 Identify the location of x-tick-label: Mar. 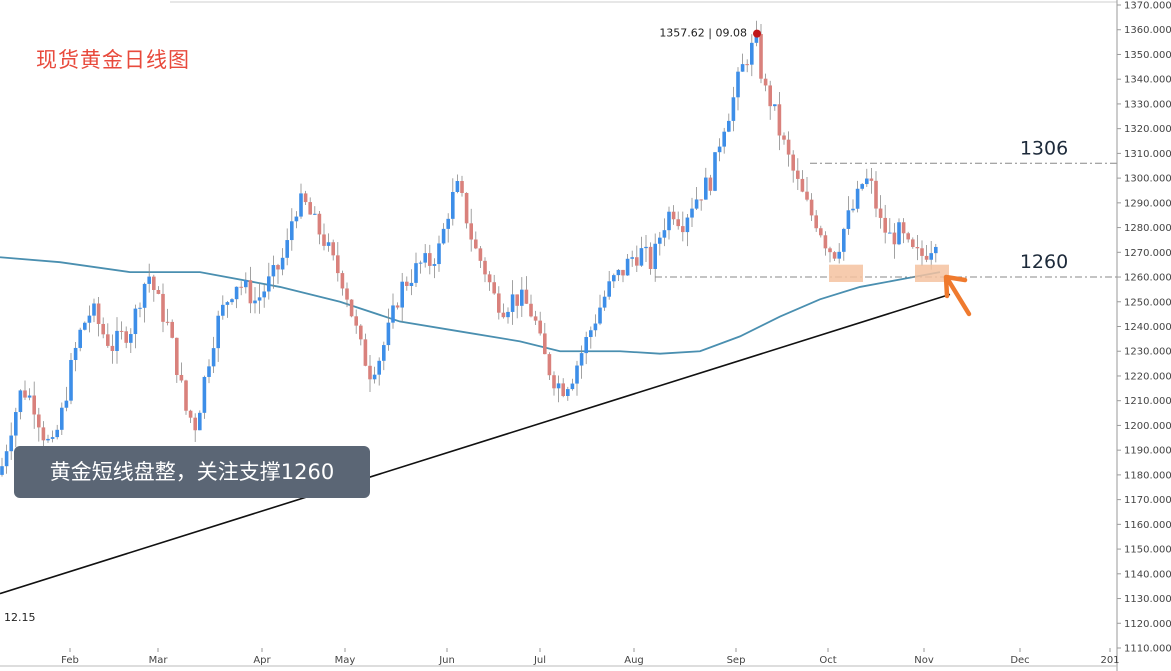
(159, 660).